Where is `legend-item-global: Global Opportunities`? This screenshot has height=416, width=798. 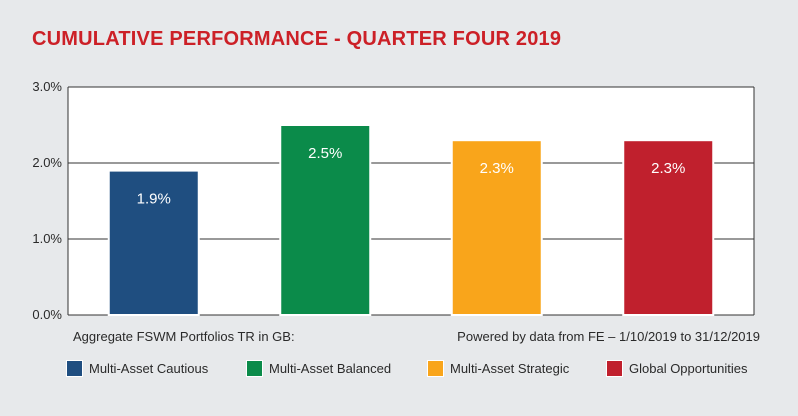
legend-item-global: Global Opportunities is located at coordinates (677, 368).